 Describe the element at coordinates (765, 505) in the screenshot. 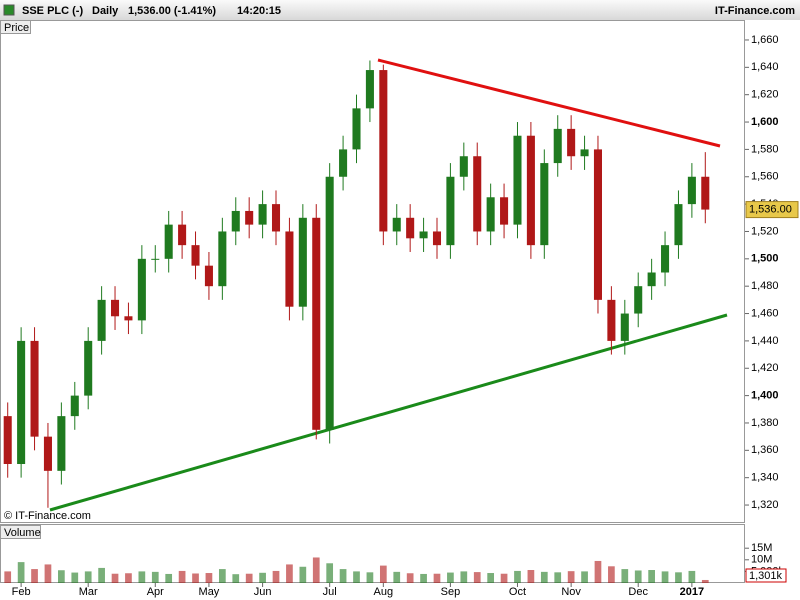

I see `y-tick-label: 1,320` at that location.